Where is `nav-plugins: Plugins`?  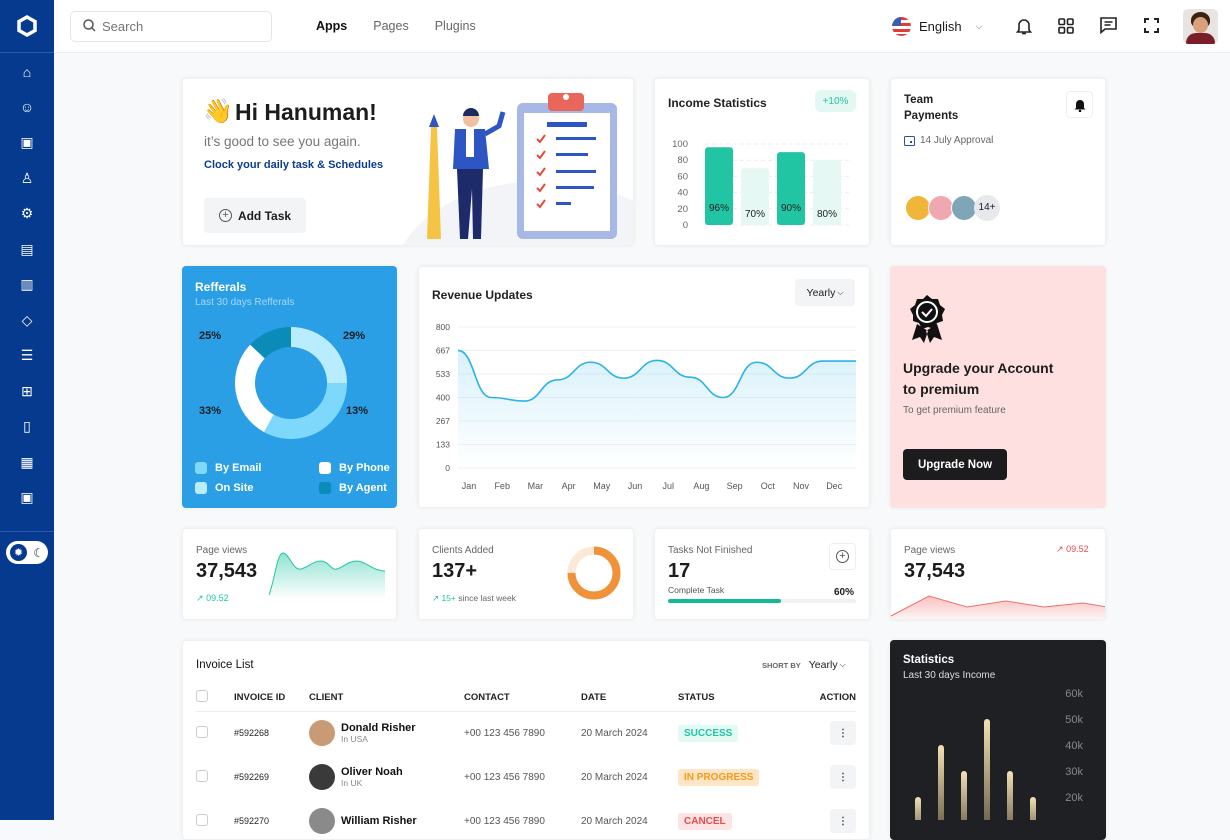 nav-plugins: Plugins is located at coordinates (455, 26).